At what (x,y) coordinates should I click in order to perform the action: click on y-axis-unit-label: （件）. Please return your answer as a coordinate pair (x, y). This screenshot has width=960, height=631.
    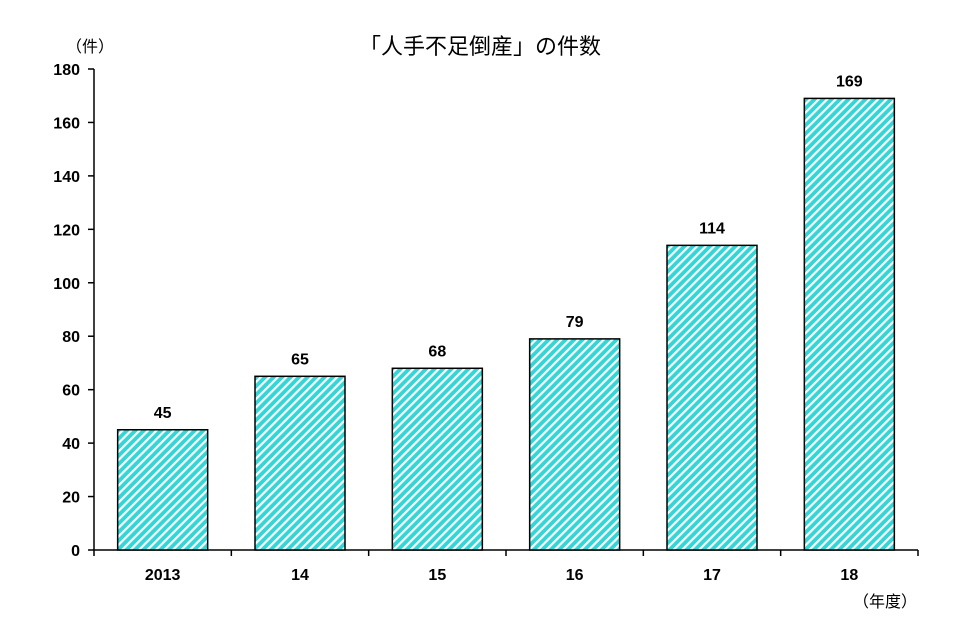
    Looking at the image, I should click on (90, 46).